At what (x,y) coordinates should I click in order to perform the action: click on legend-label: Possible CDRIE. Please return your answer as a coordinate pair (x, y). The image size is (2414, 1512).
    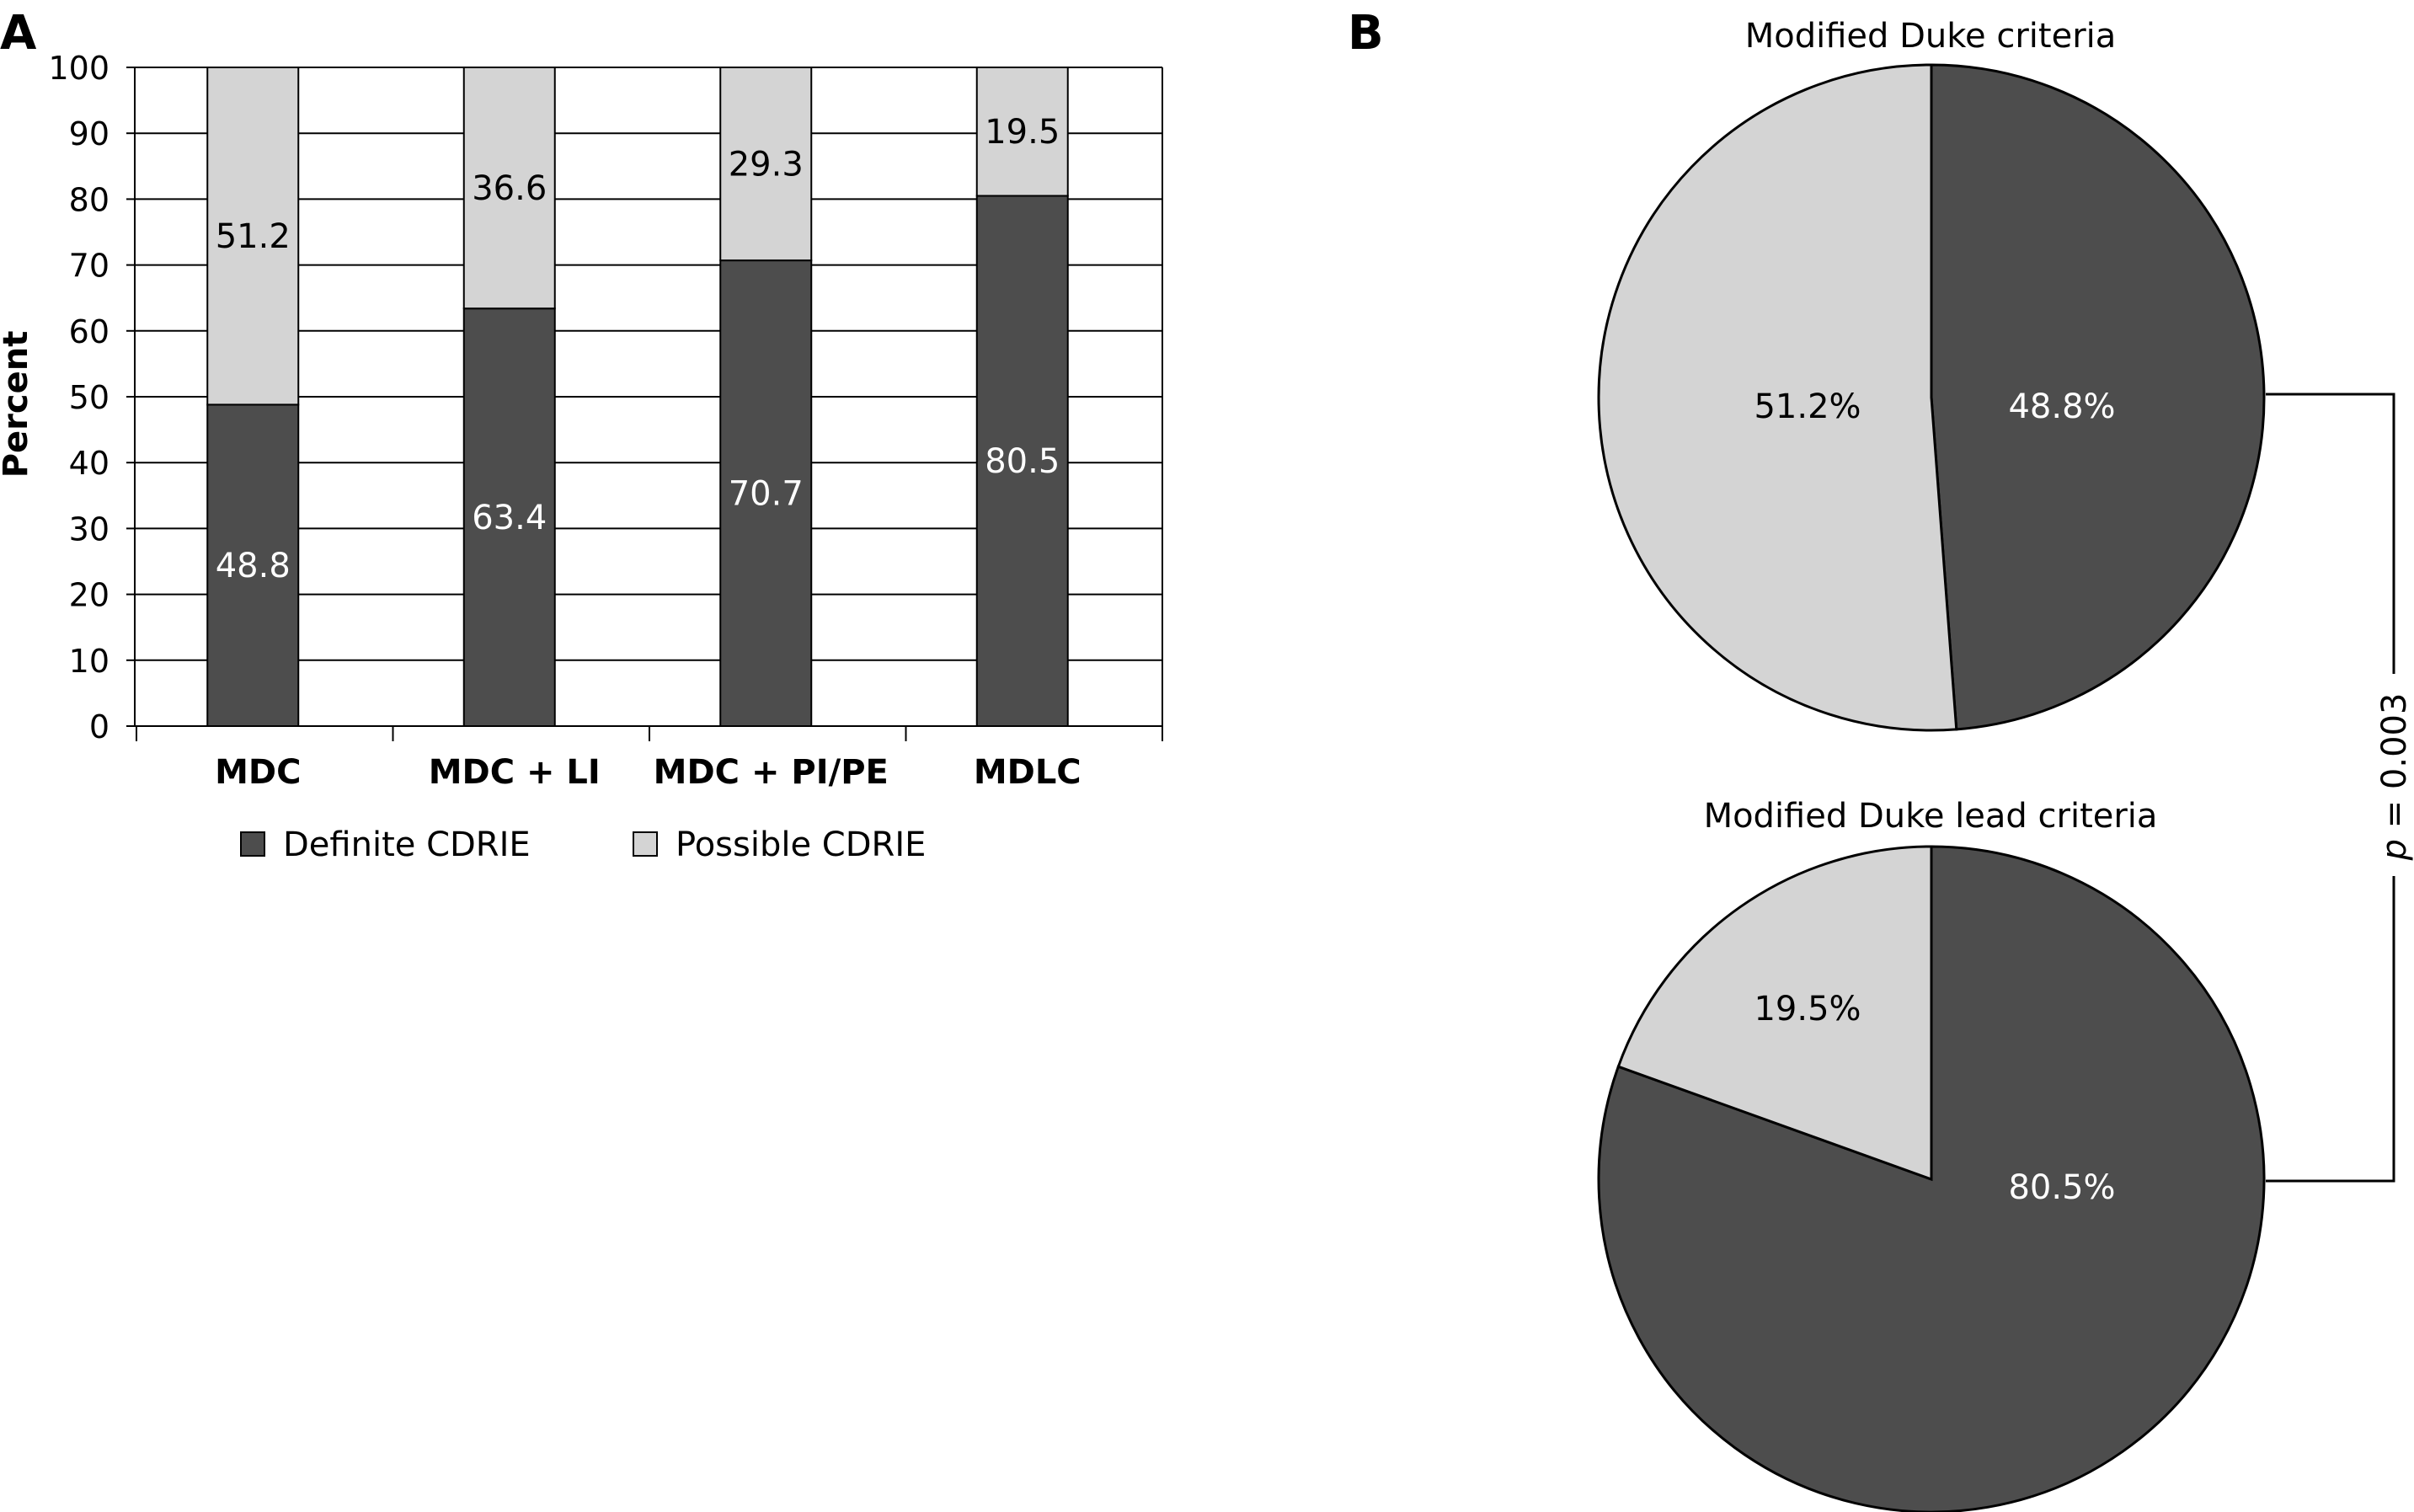
    Looking at the image, I should click on (801, 844).